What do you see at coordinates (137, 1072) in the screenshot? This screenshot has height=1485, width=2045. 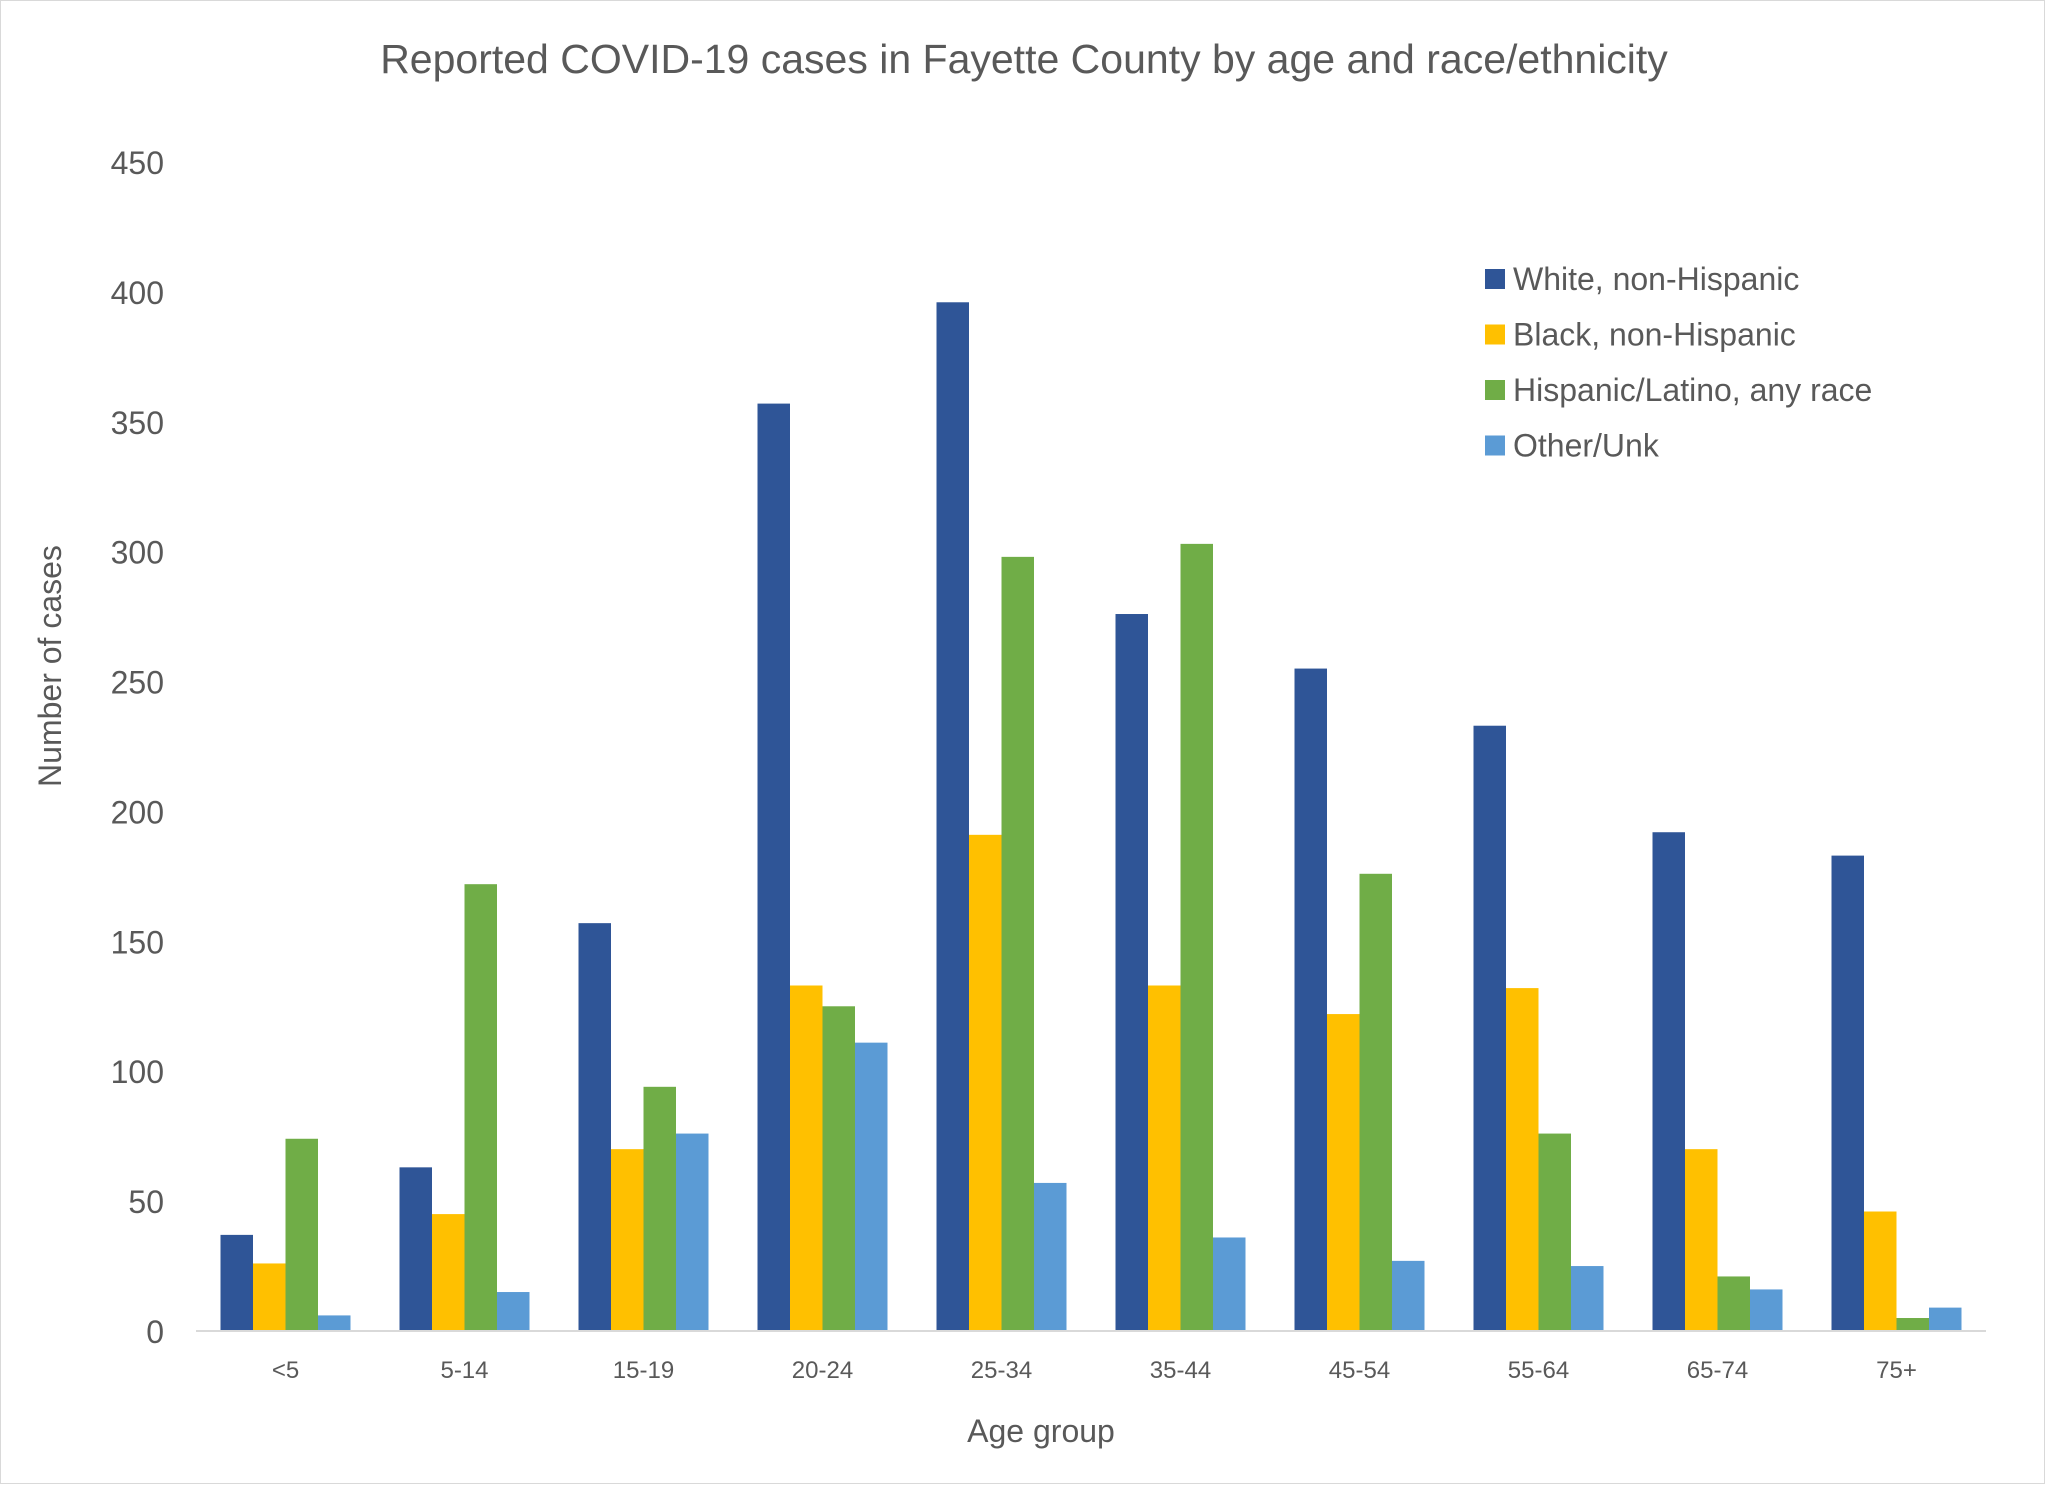 I see `y-tick-label: 100` at bounding box center [137, 1072].